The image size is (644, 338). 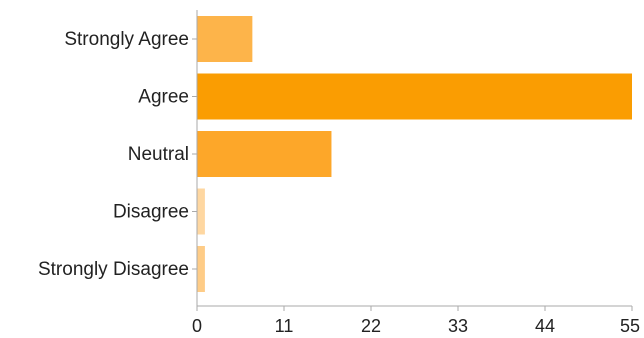 What do you see at coordinates (371, 326) in the screenshot?
I see `x-tick-label: 22` at bounding box center [371, 326].